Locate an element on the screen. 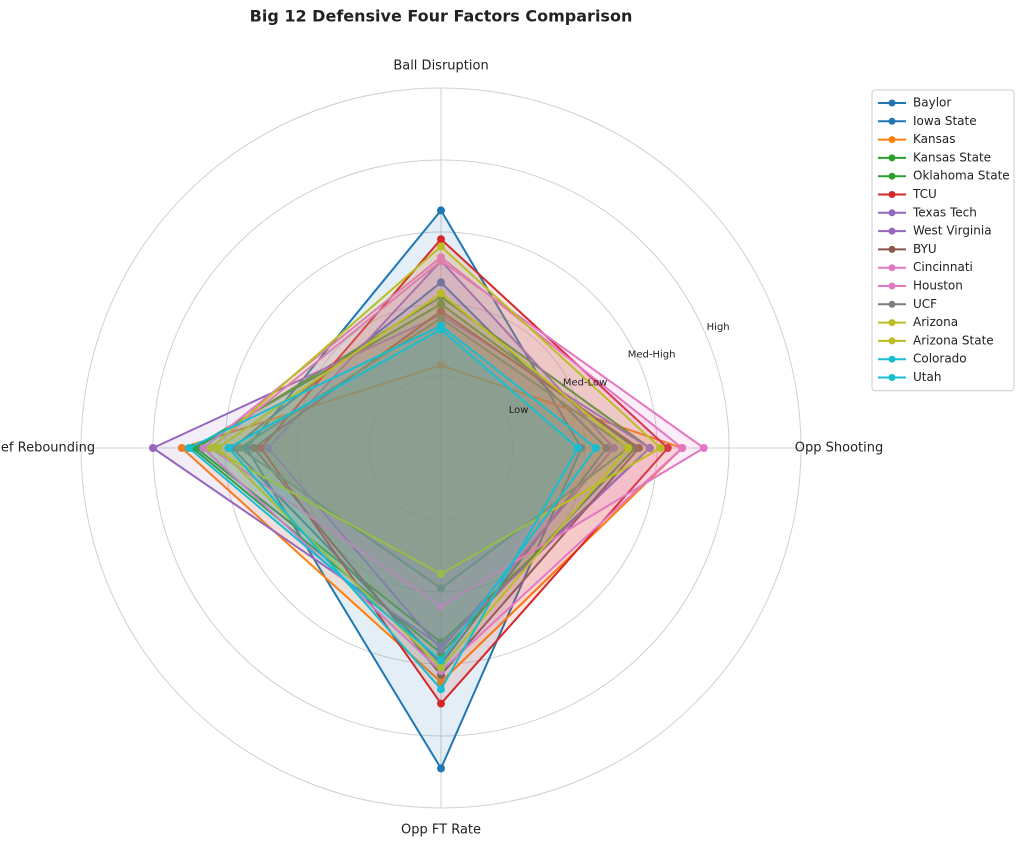 The height and width of the screenshot is (848, 1024). axis-label: Ball Disruption is located at coordinates (440, 66).